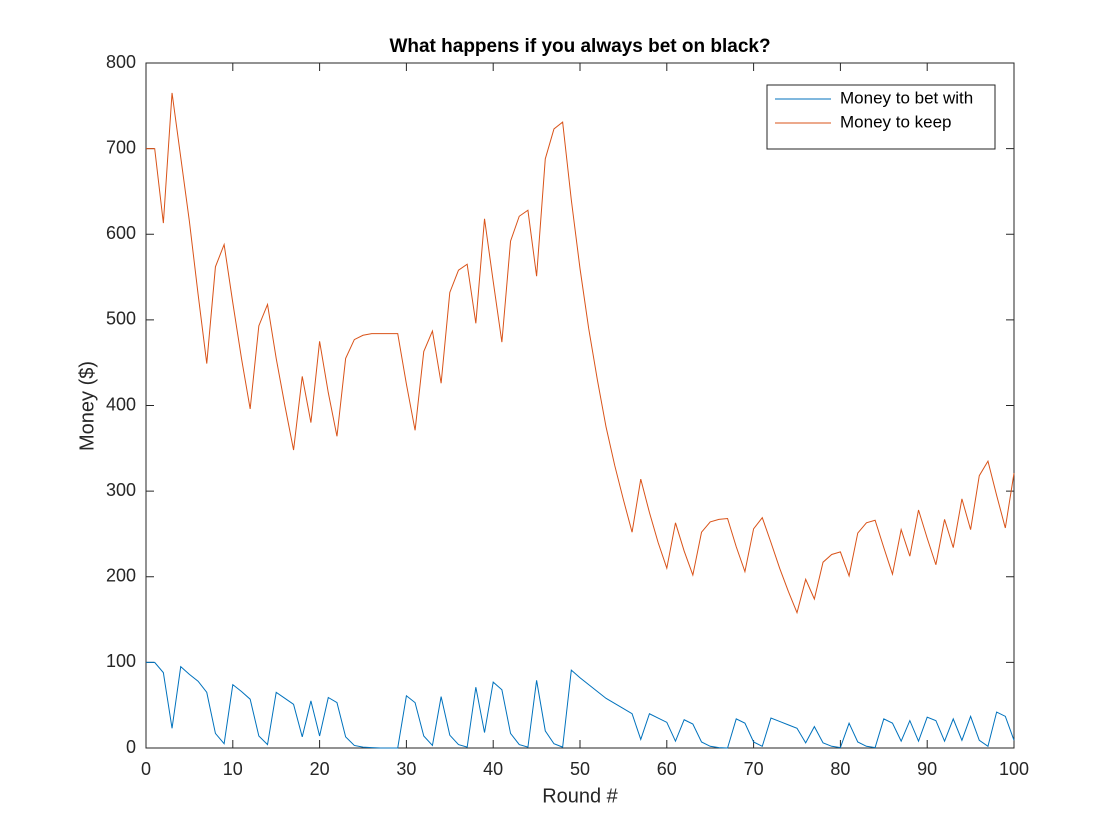  What do you see at coordinates (927, 769) in the screenshot?
I see `x-tick-label: 90` at bounding box center [927, 769].